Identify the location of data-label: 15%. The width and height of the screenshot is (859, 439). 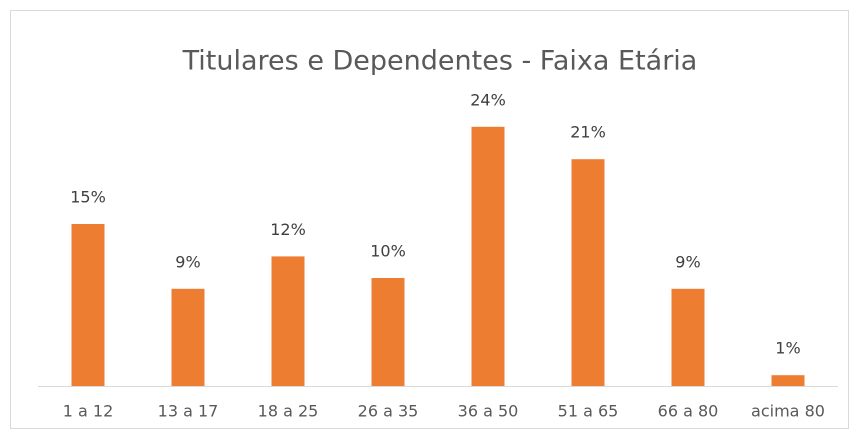
(88, 197).